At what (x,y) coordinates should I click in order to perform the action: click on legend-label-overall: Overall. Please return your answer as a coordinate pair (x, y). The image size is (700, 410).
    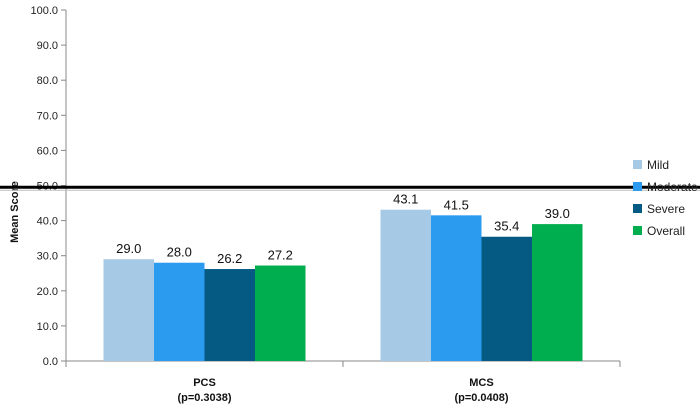
    Looking at the image, I should click on (666, 231).